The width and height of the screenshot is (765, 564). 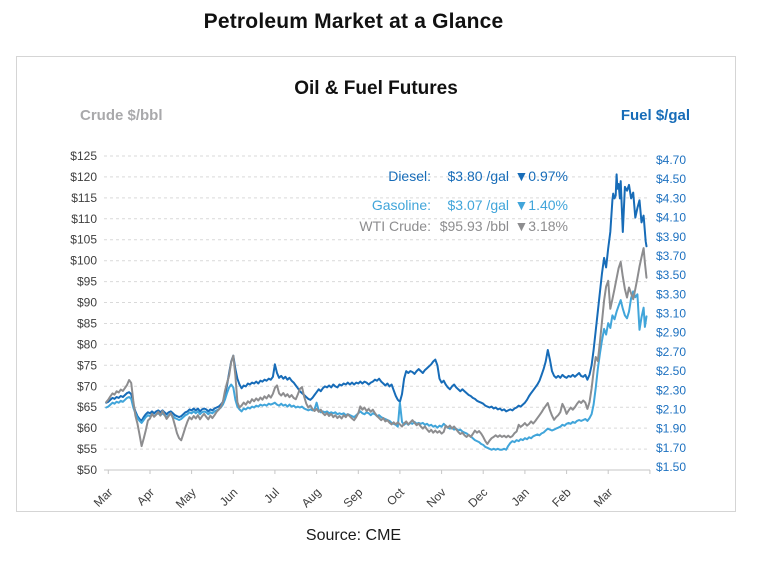 What do you see at coordinates (671, 429) in the screenshot?
I see `right-axis-tick-label: $1.90` at bounding box center [671, 429].